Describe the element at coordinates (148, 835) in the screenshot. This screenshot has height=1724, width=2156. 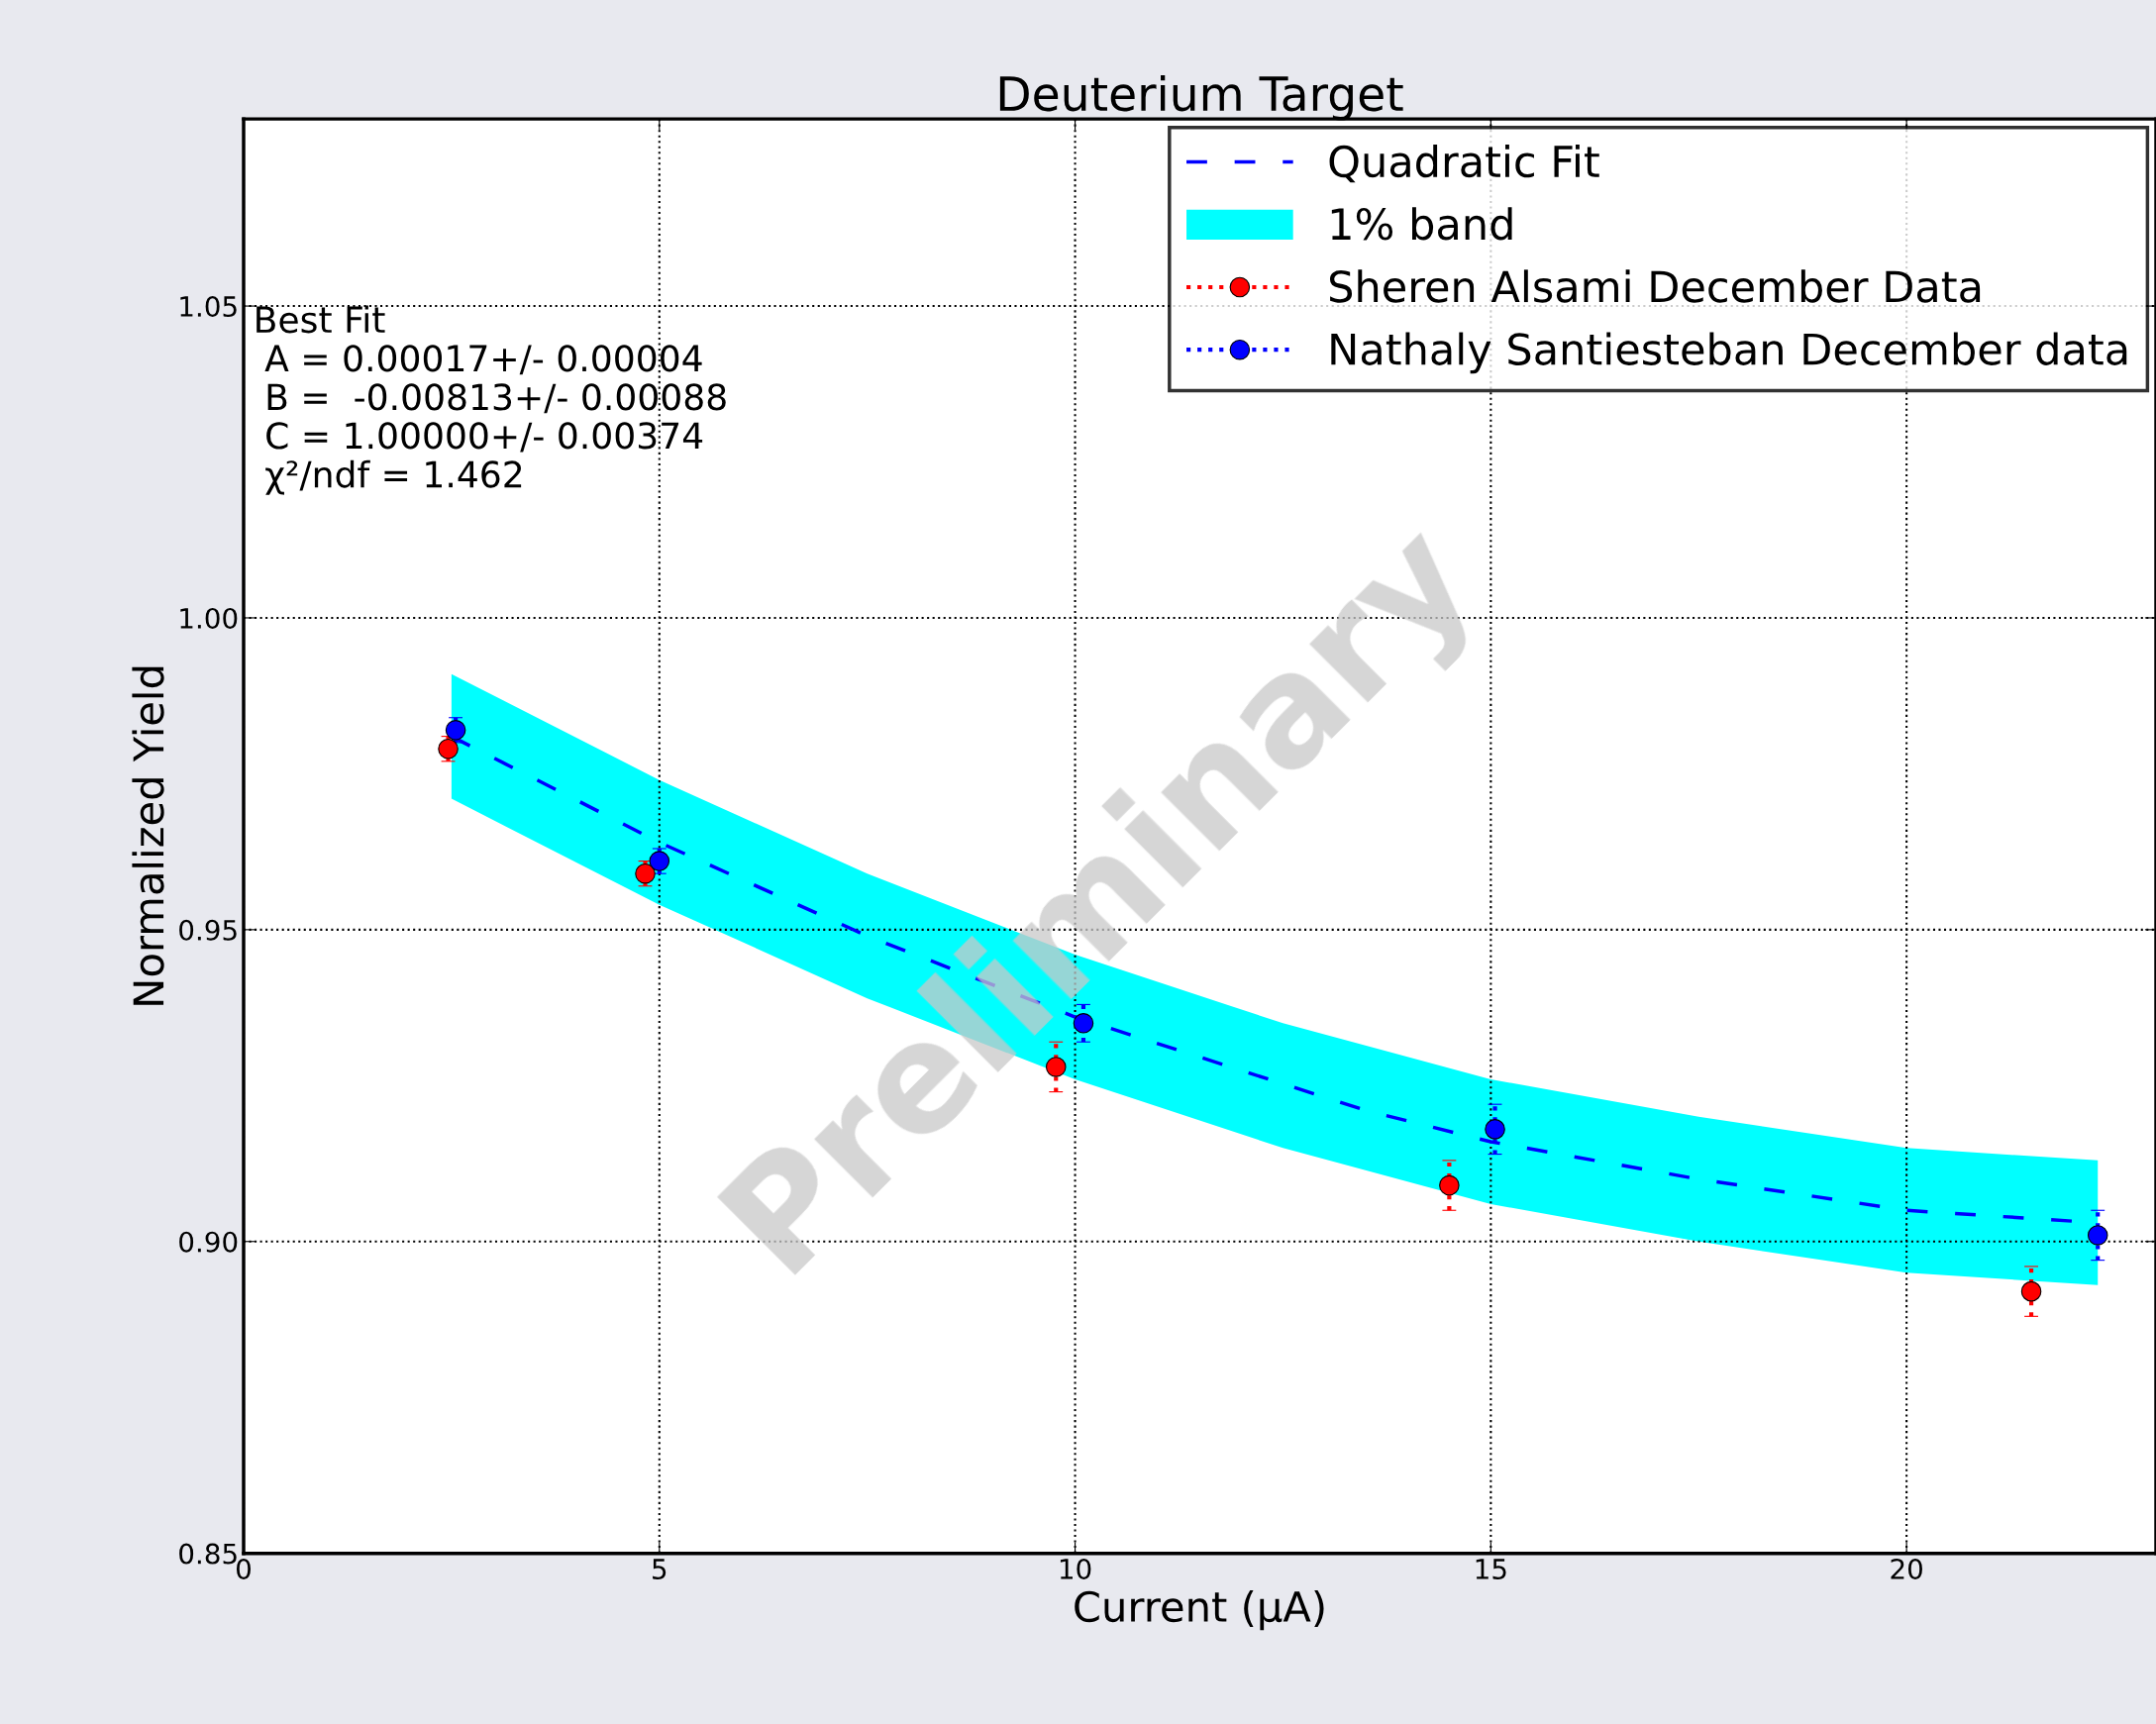
I see `y-axis-title: Normalized Yield` at that location.